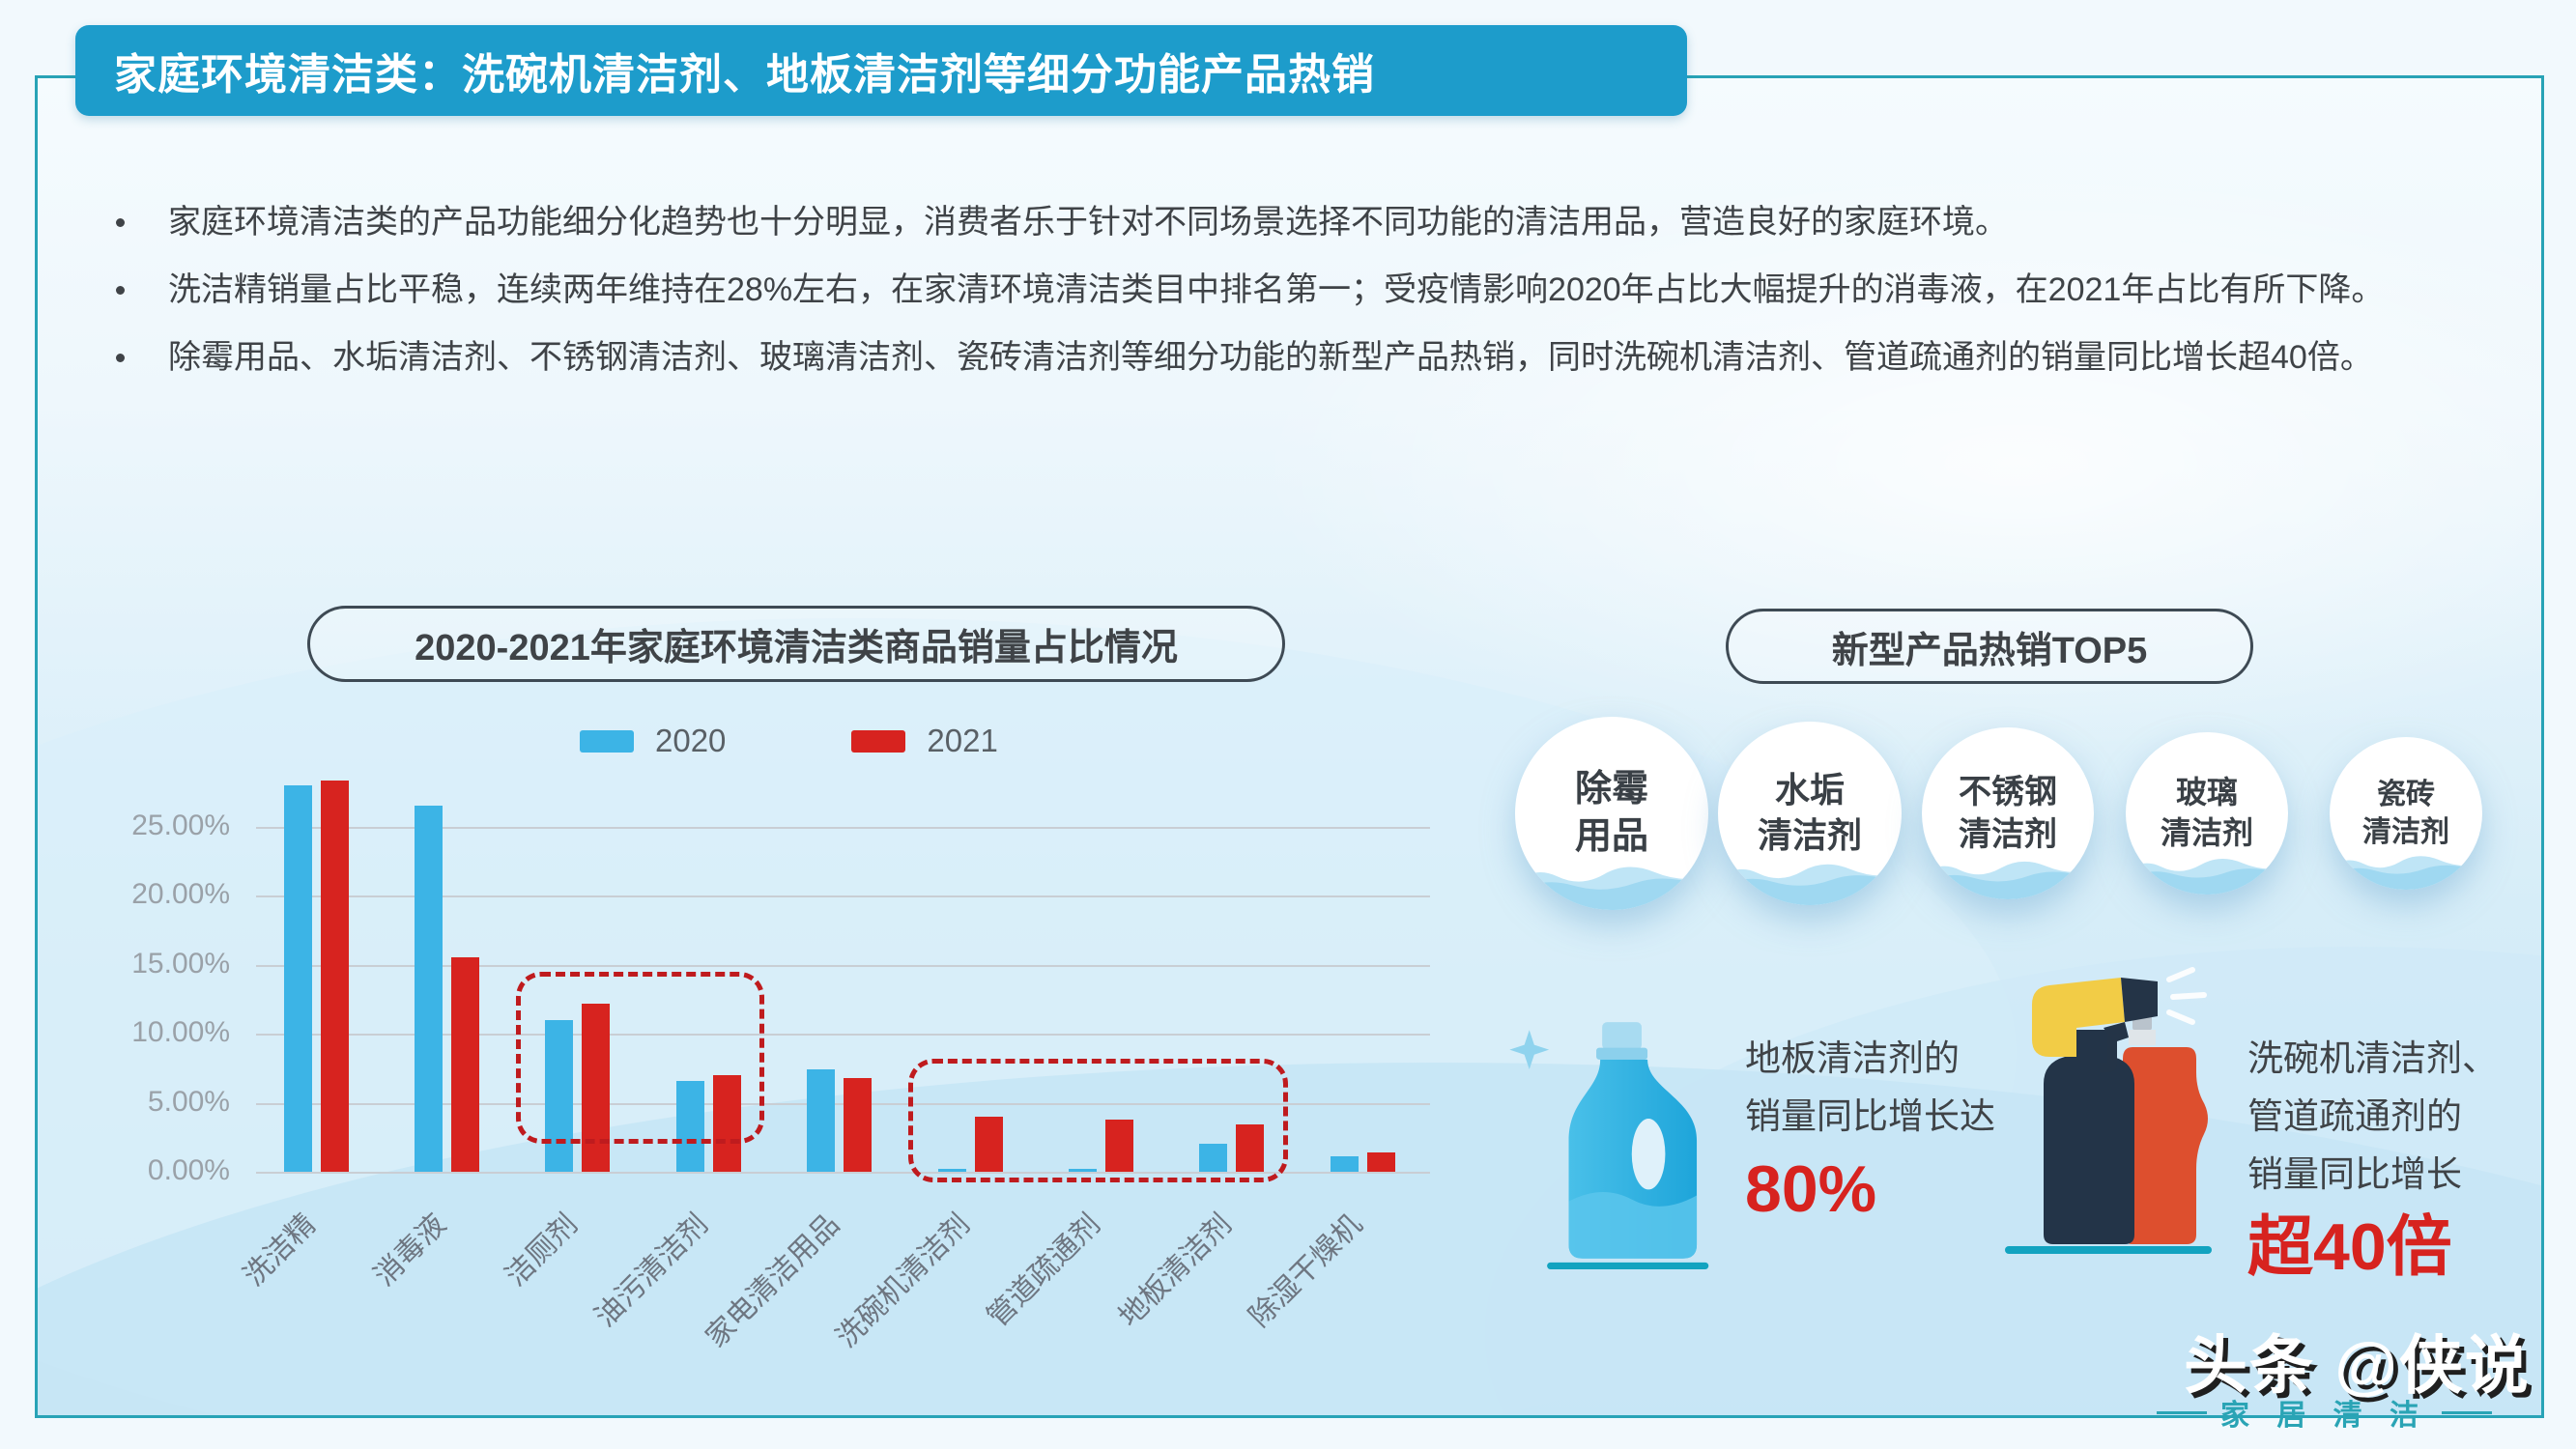 This screenshot has height=1449, width=2576. Describe the element at coordinates (2325, 1416) in the screenshot. I see `watermark-subtitle-text: 家 居 清 洁` at that location.